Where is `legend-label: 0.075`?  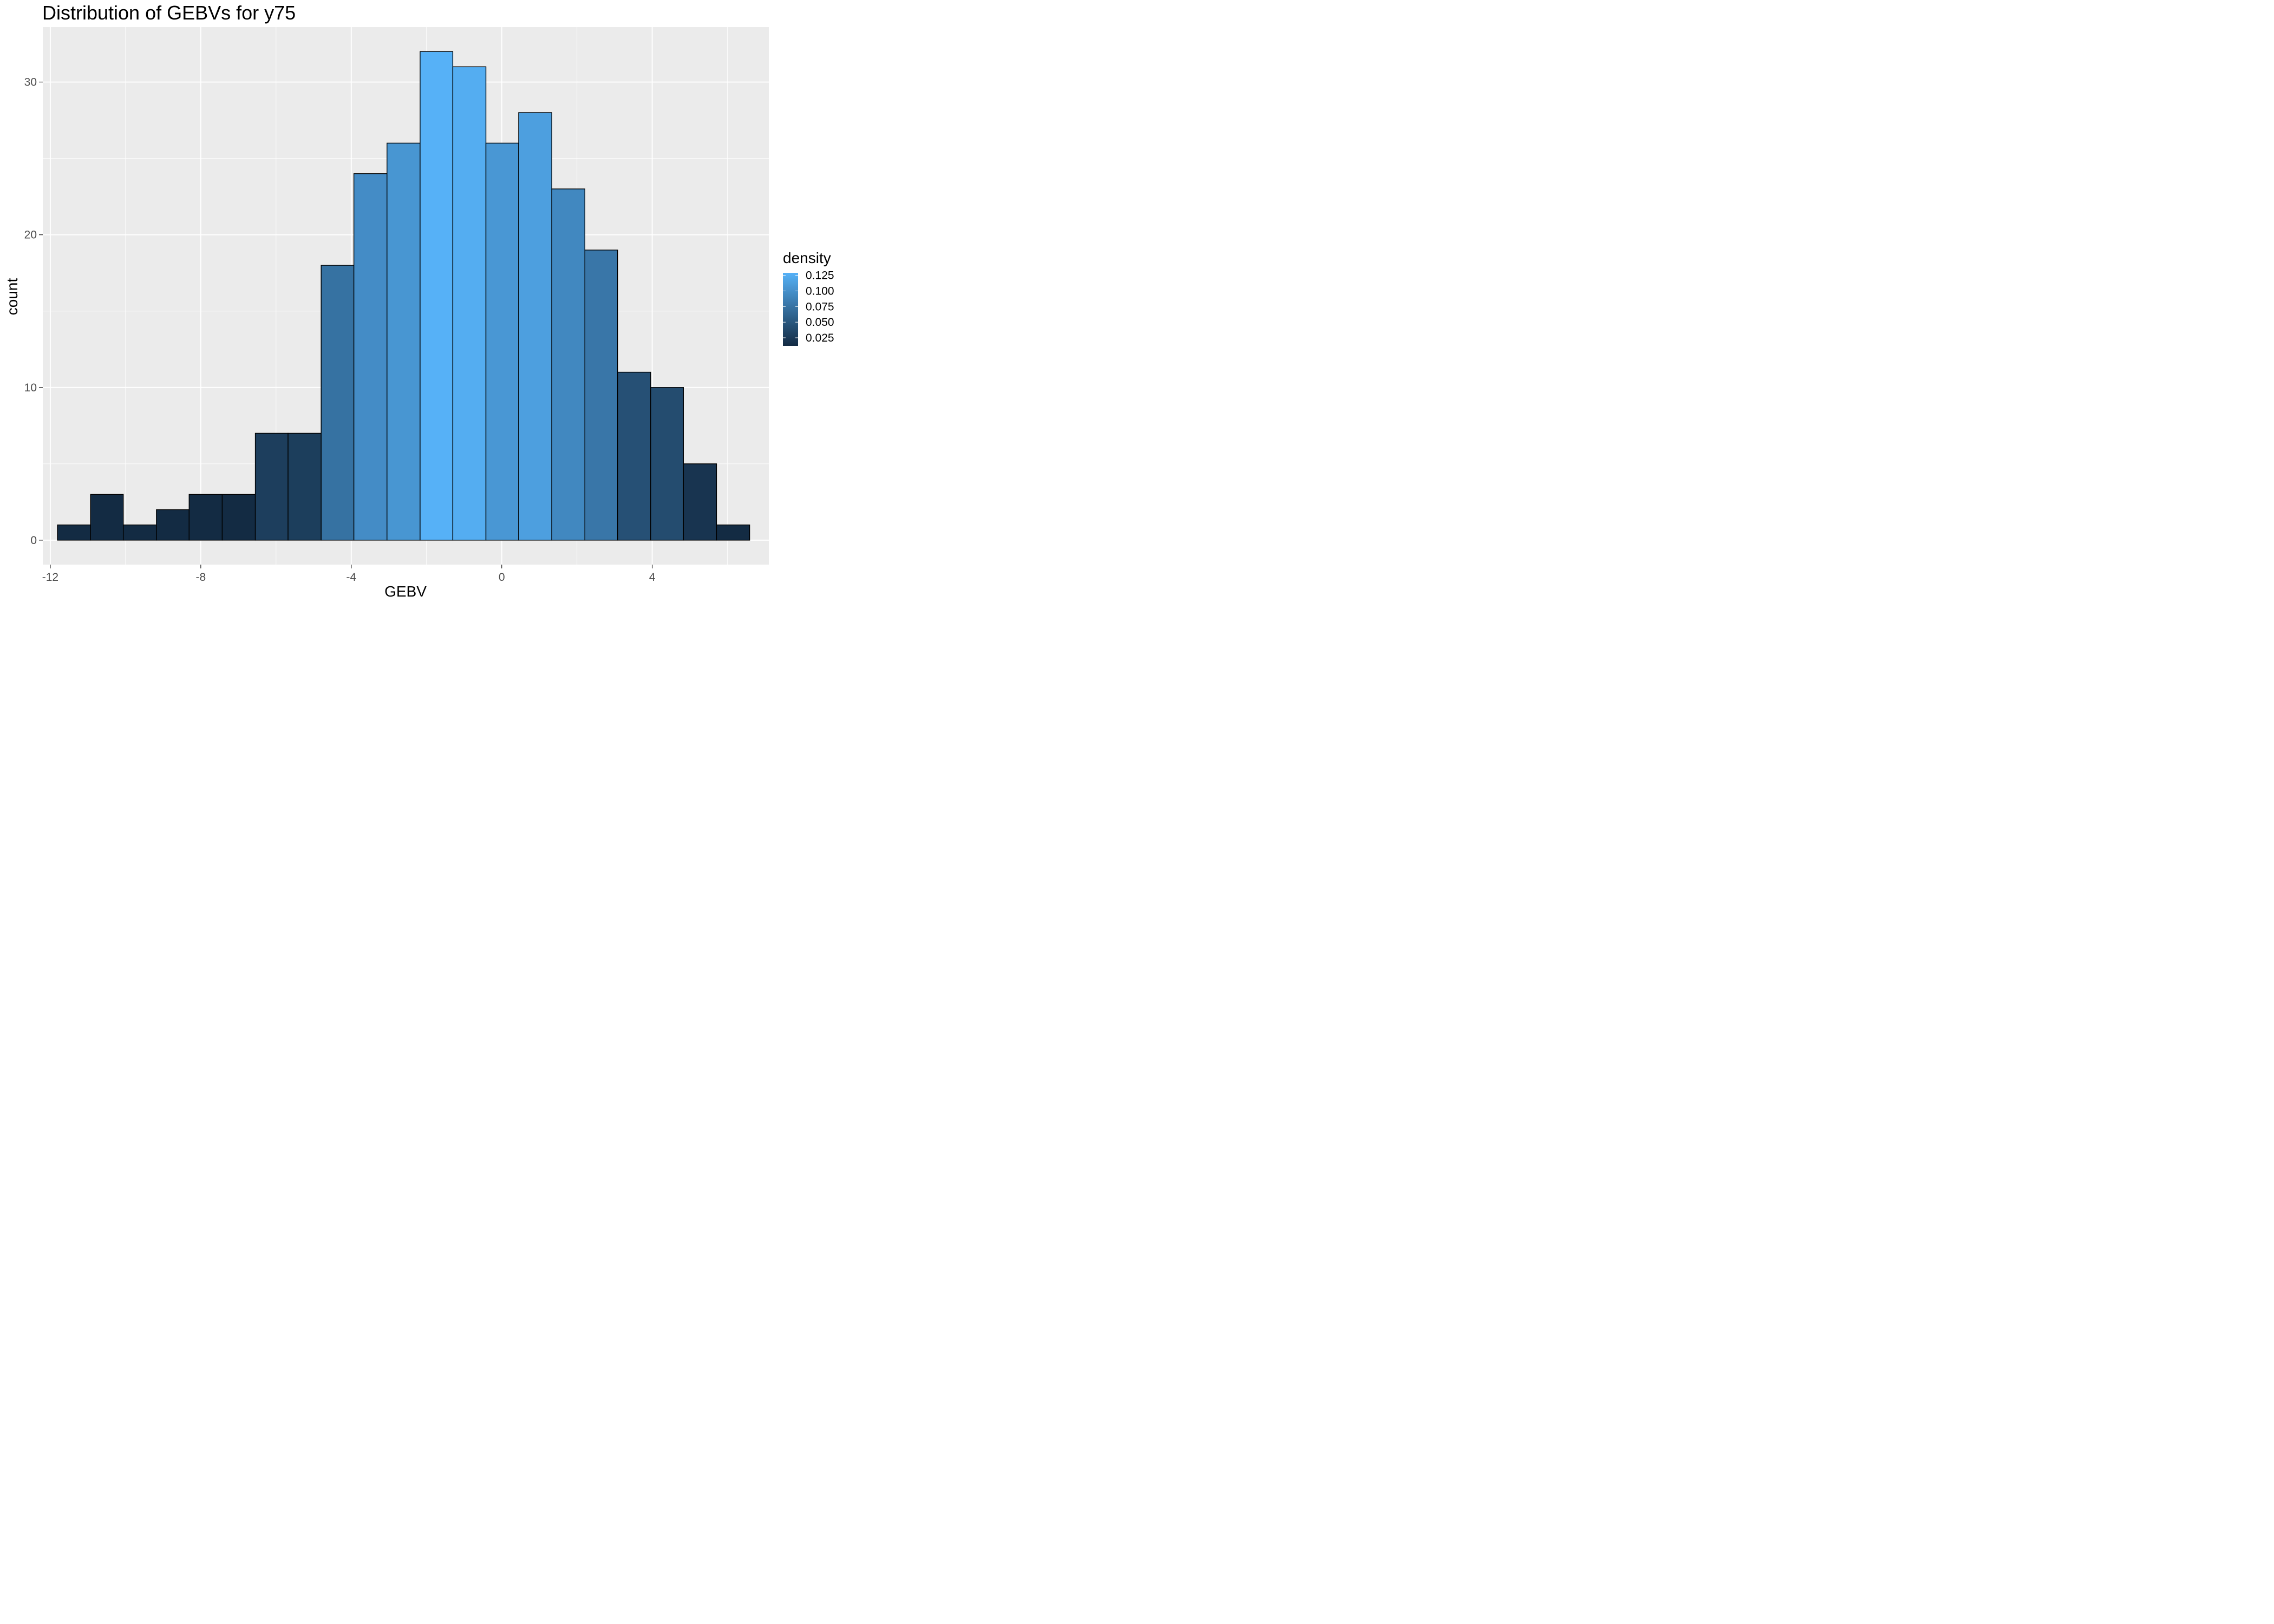 legend-label: 0.075 is located at coordinates (820, 306).